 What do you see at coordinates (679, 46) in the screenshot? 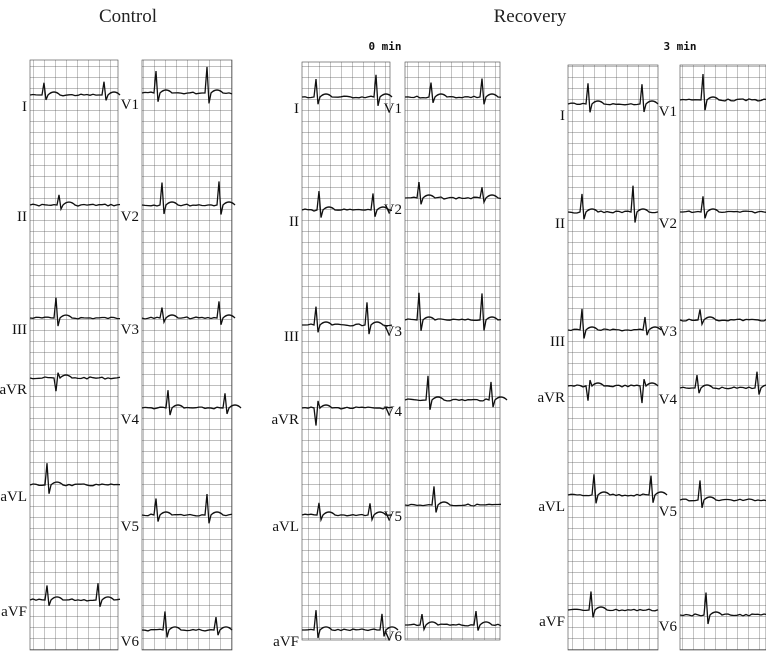
I see `time-label: 3 min` at bounding box center [679, 46].